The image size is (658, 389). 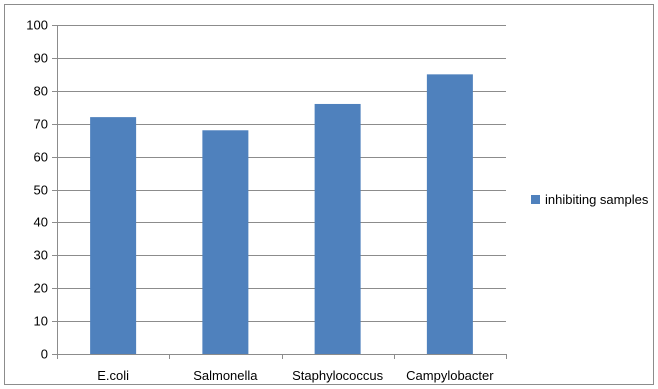 I want to click on x-category-label: Staphylococcus, so click(x=338, y=375).